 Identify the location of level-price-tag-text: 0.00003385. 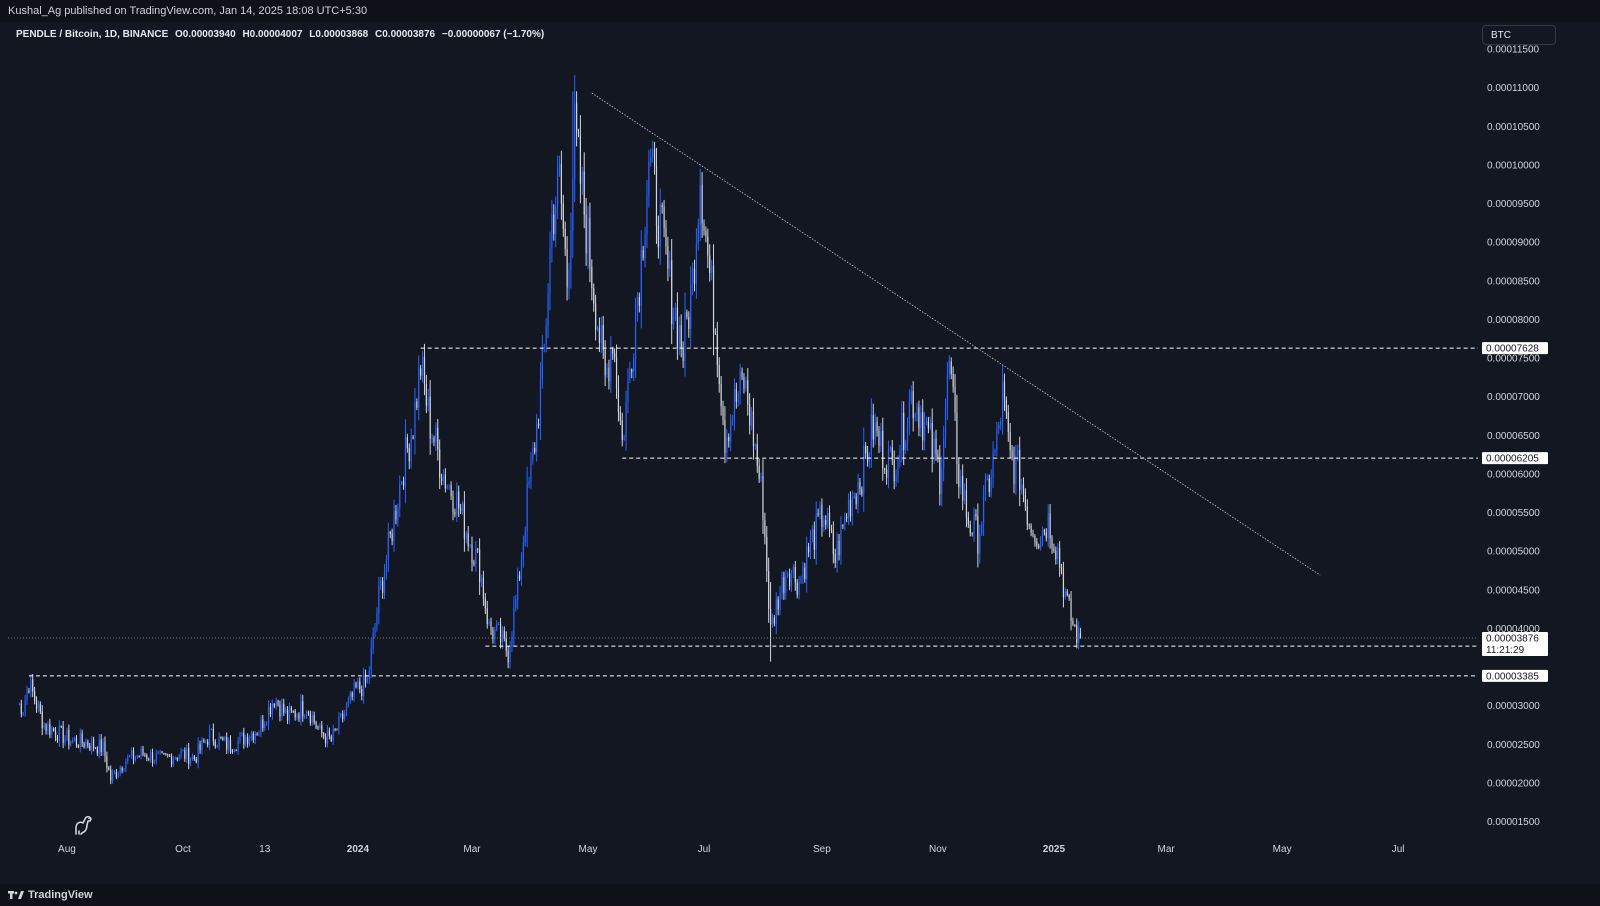
(1512, 676).